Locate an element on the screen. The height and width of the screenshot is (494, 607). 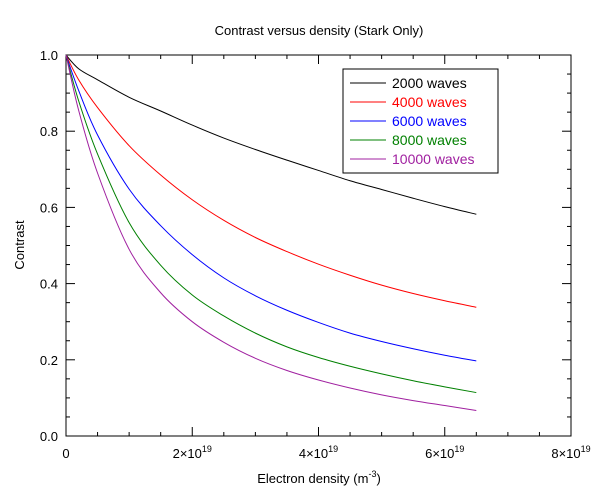
chart-title: Contrast versus density (Stark Only) is located at coordinates (319, 30).